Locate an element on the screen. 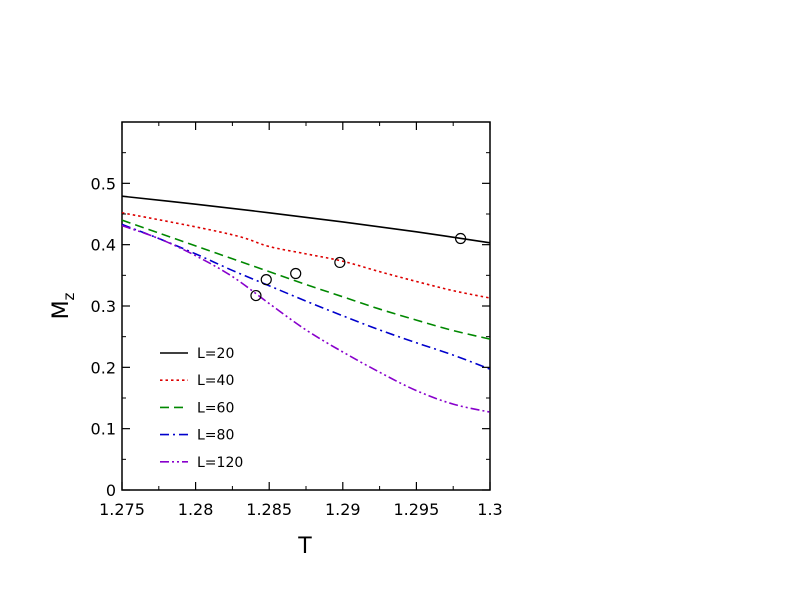 The image size is (792, 612). series-line-l60 is located at coordinates (306, 279).